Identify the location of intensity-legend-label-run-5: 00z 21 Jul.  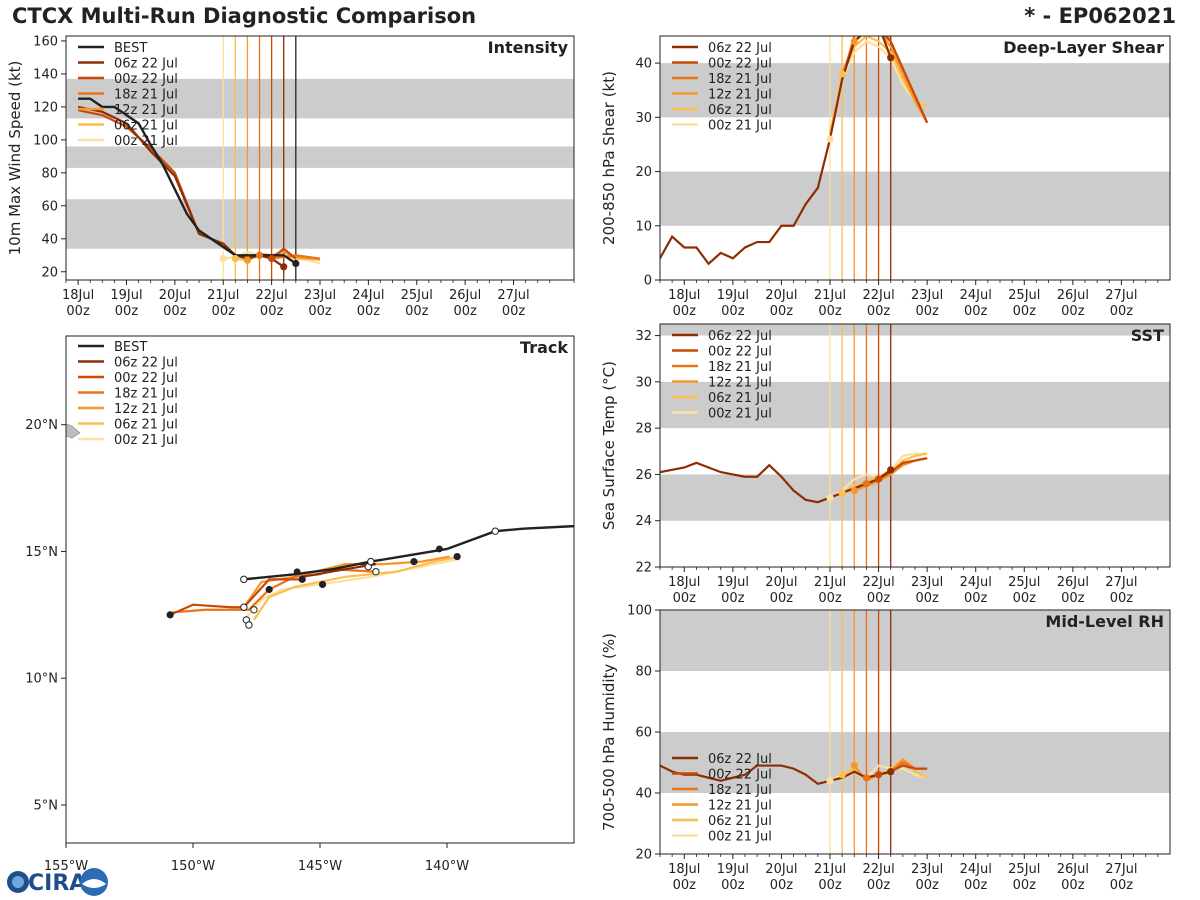
(146, 141).